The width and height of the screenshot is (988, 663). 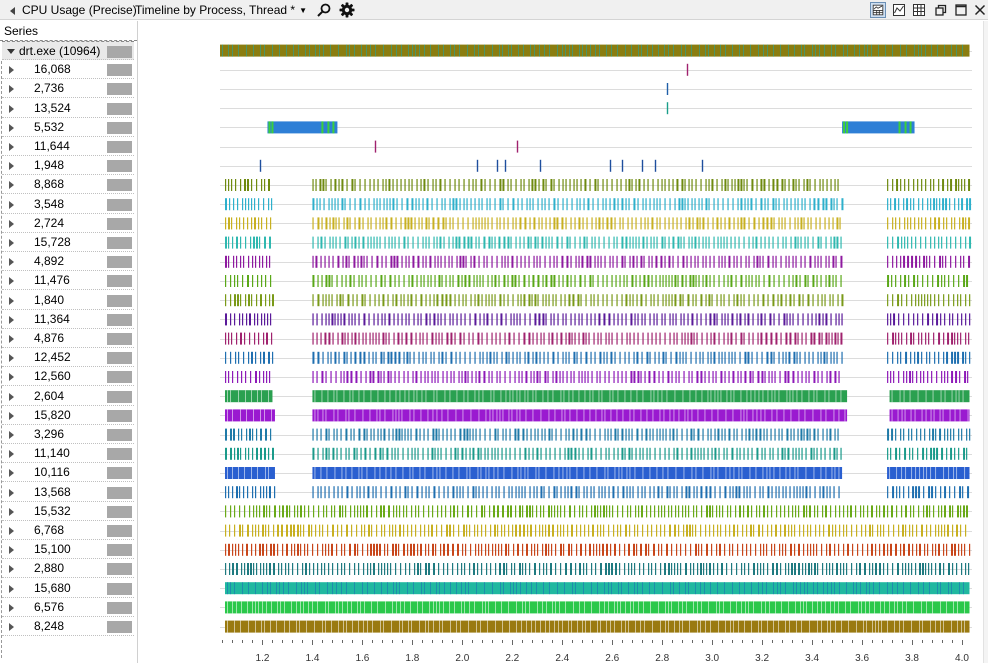 I want to click on series-thread-row: 3,296, so click(x=68, y=434).